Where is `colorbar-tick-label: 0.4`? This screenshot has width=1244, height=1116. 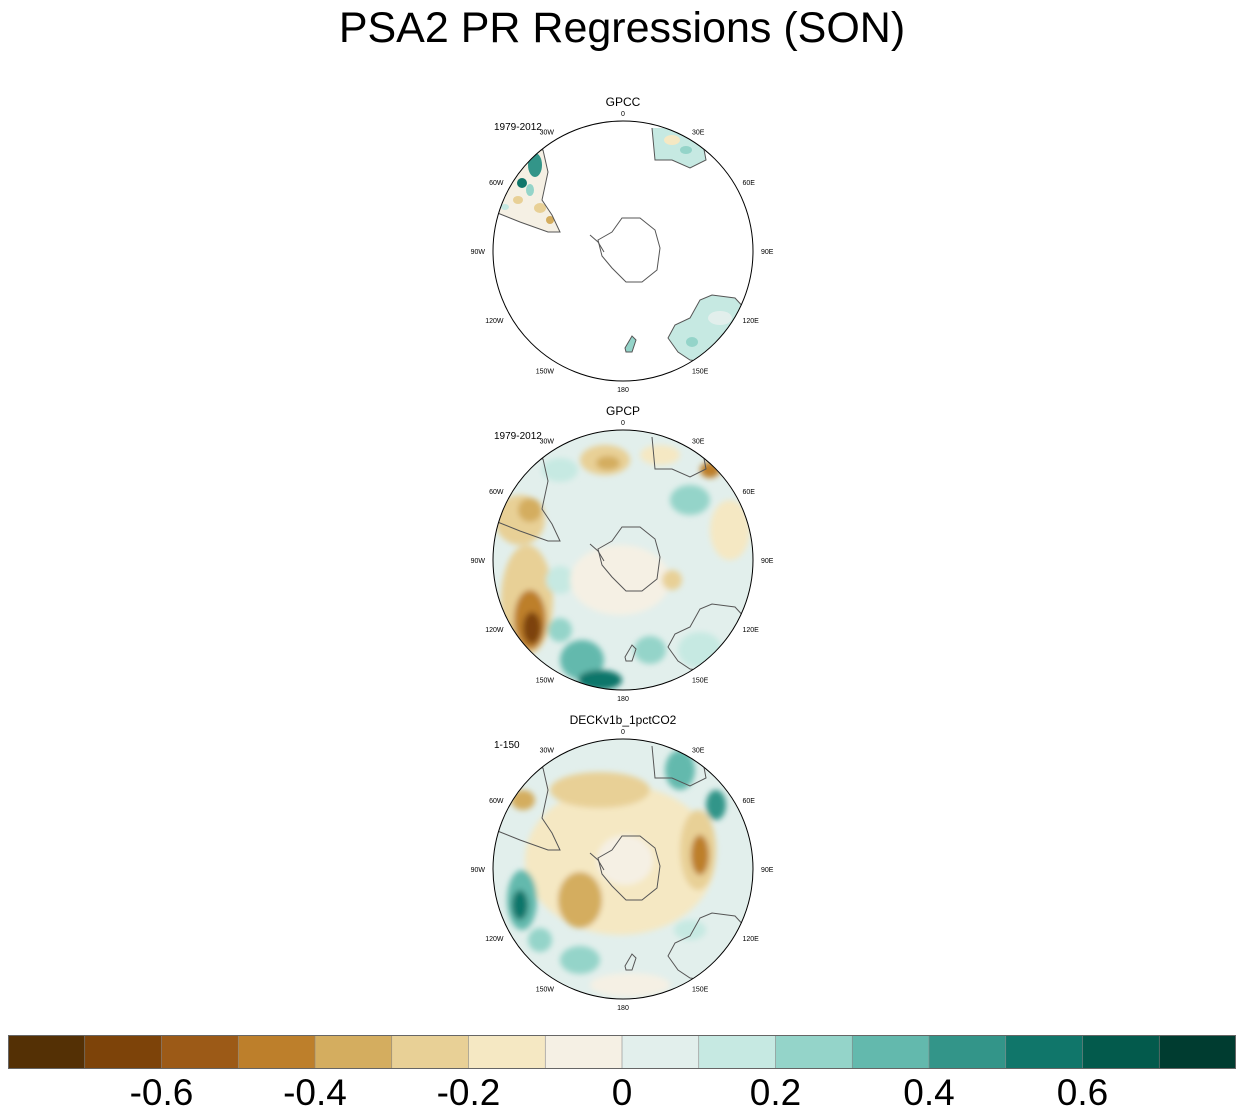
colorbar-tick-label: 0.4 is located at coordinates (929, 1092).